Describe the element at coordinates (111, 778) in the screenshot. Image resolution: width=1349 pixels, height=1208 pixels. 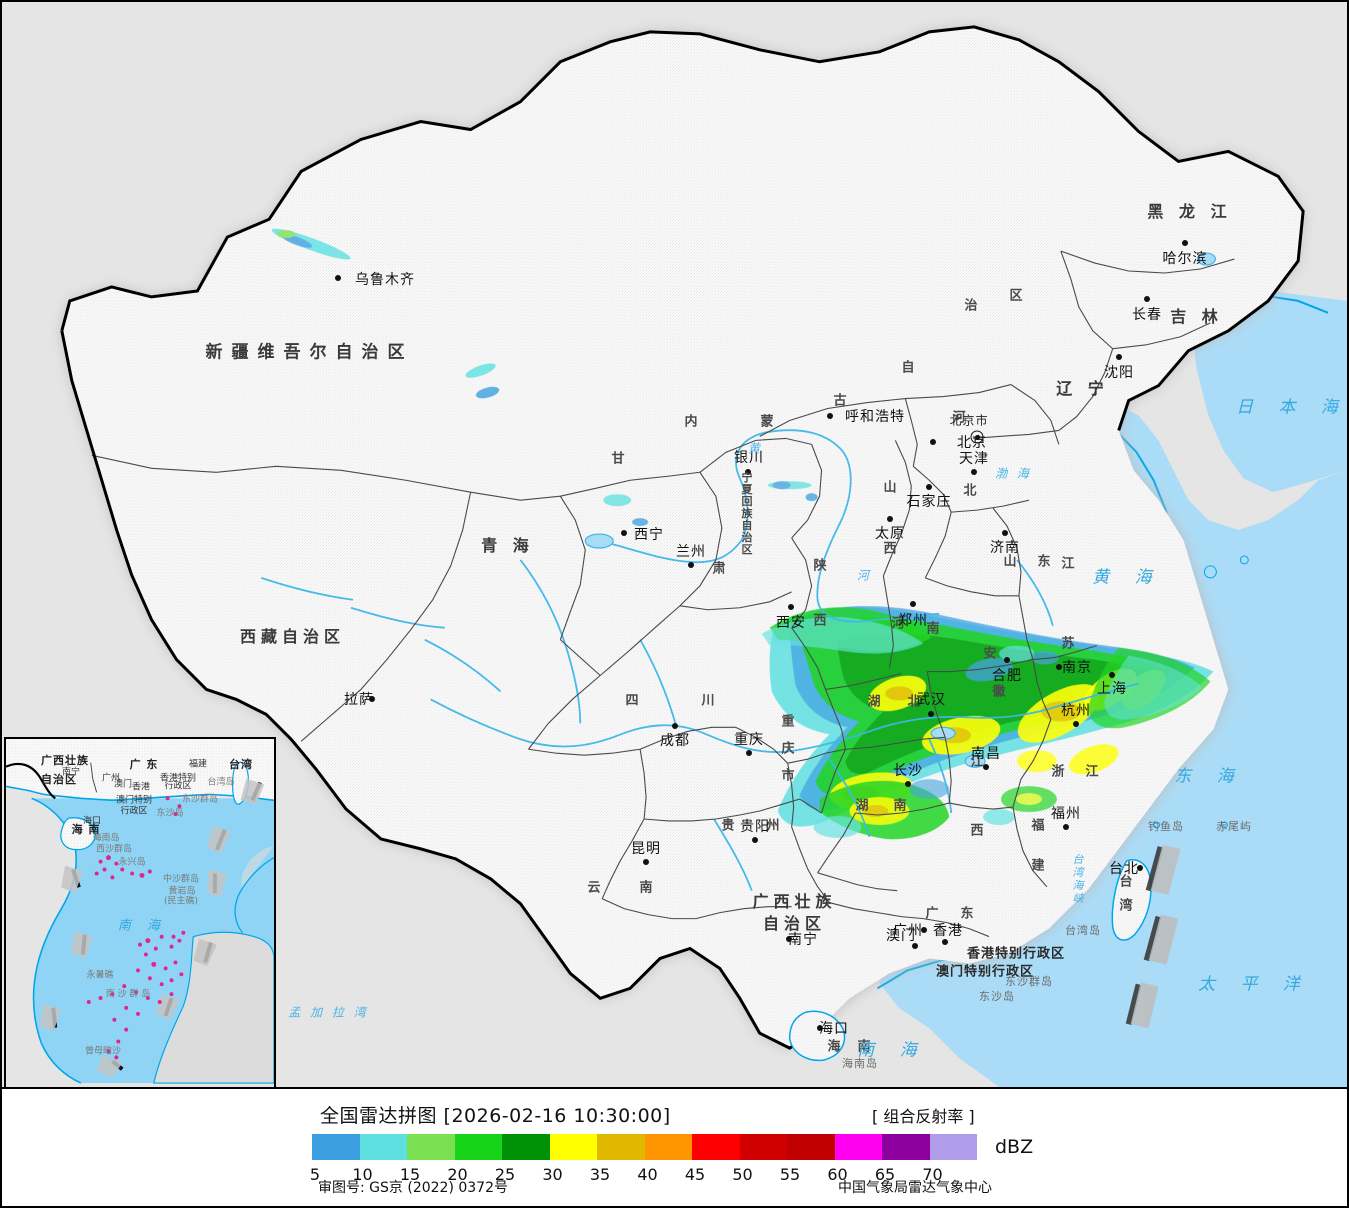
I see `inset-place-label: 广州` at that location.